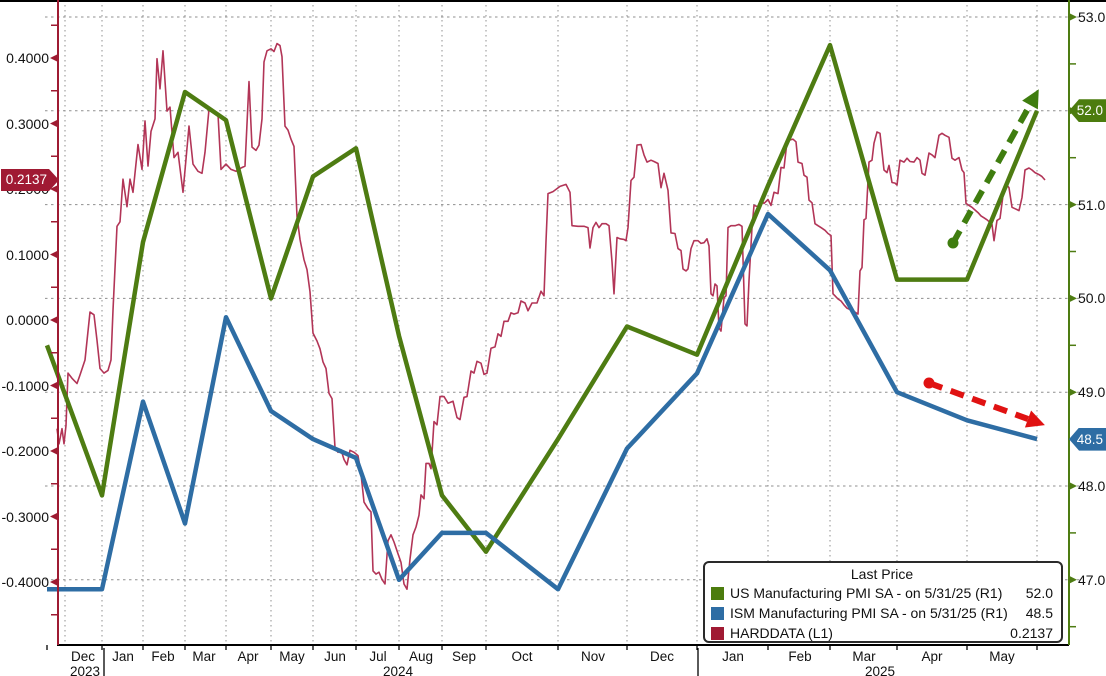 The height and width of the screenshot is (676, 1106). What do you see at coordinates (1092, 204) in the screenshot?
I see `right-axis-label: 51.0` at bounding box center [1092, 204].